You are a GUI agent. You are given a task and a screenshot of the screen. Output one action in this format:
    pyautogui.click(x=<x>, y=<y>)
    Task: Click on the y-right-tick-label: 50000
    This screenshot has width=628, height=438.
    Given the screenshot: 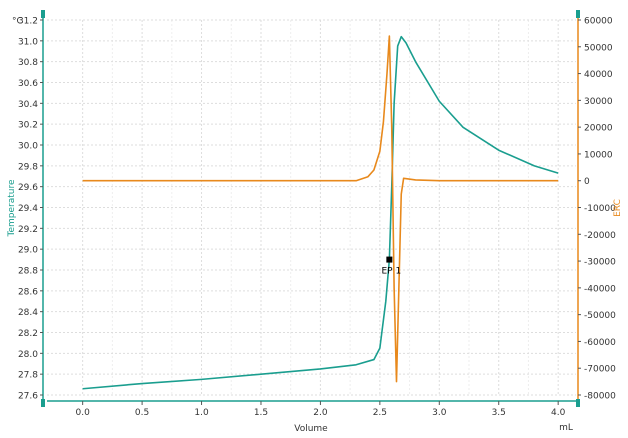 What is the action you would take?
    pyautogui.click(x=598, y=48)
    